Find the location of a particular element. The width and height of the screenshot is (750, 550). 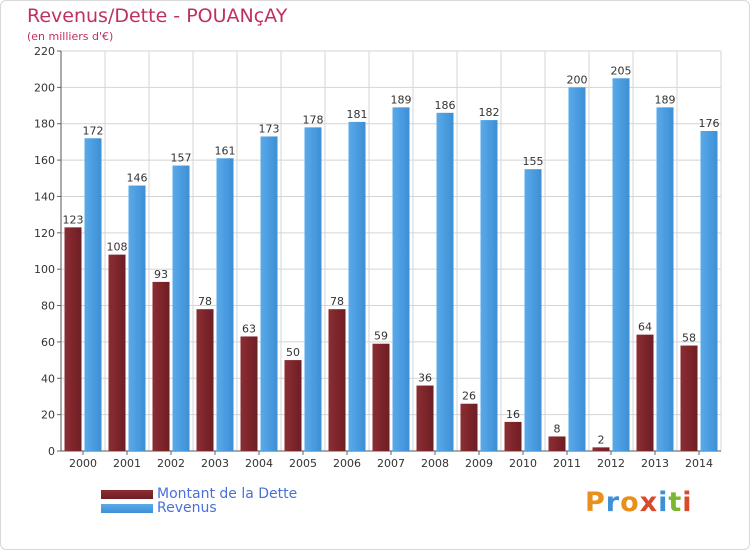

data-label-revenus: 181 is located at coordinates (357, 114).